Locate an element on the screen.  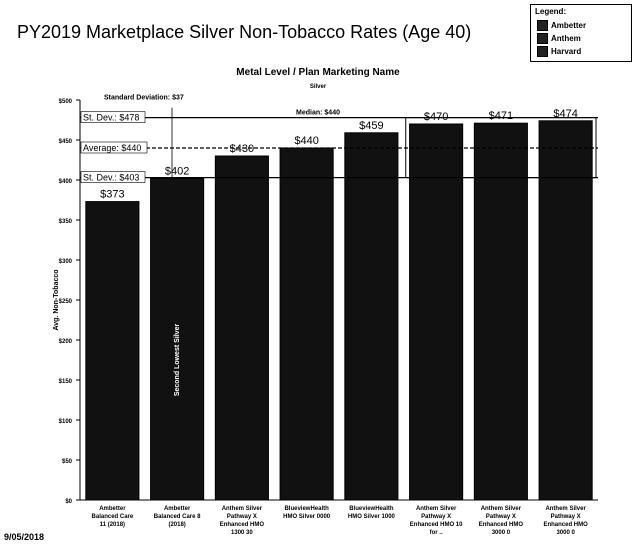
x-tick-label: Ambetter Balanced Care 11 (2018) is located at coordinates (113, 517).